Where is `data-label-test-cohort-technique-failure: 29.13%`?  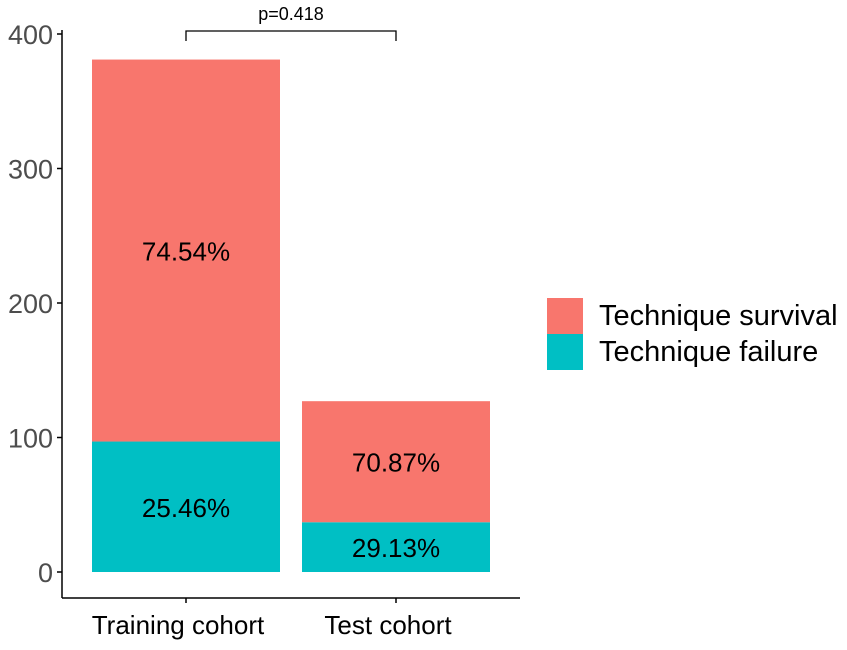
data-label-test-cohort-technique-failure: 29.13% is located at coordinates (396, 548).